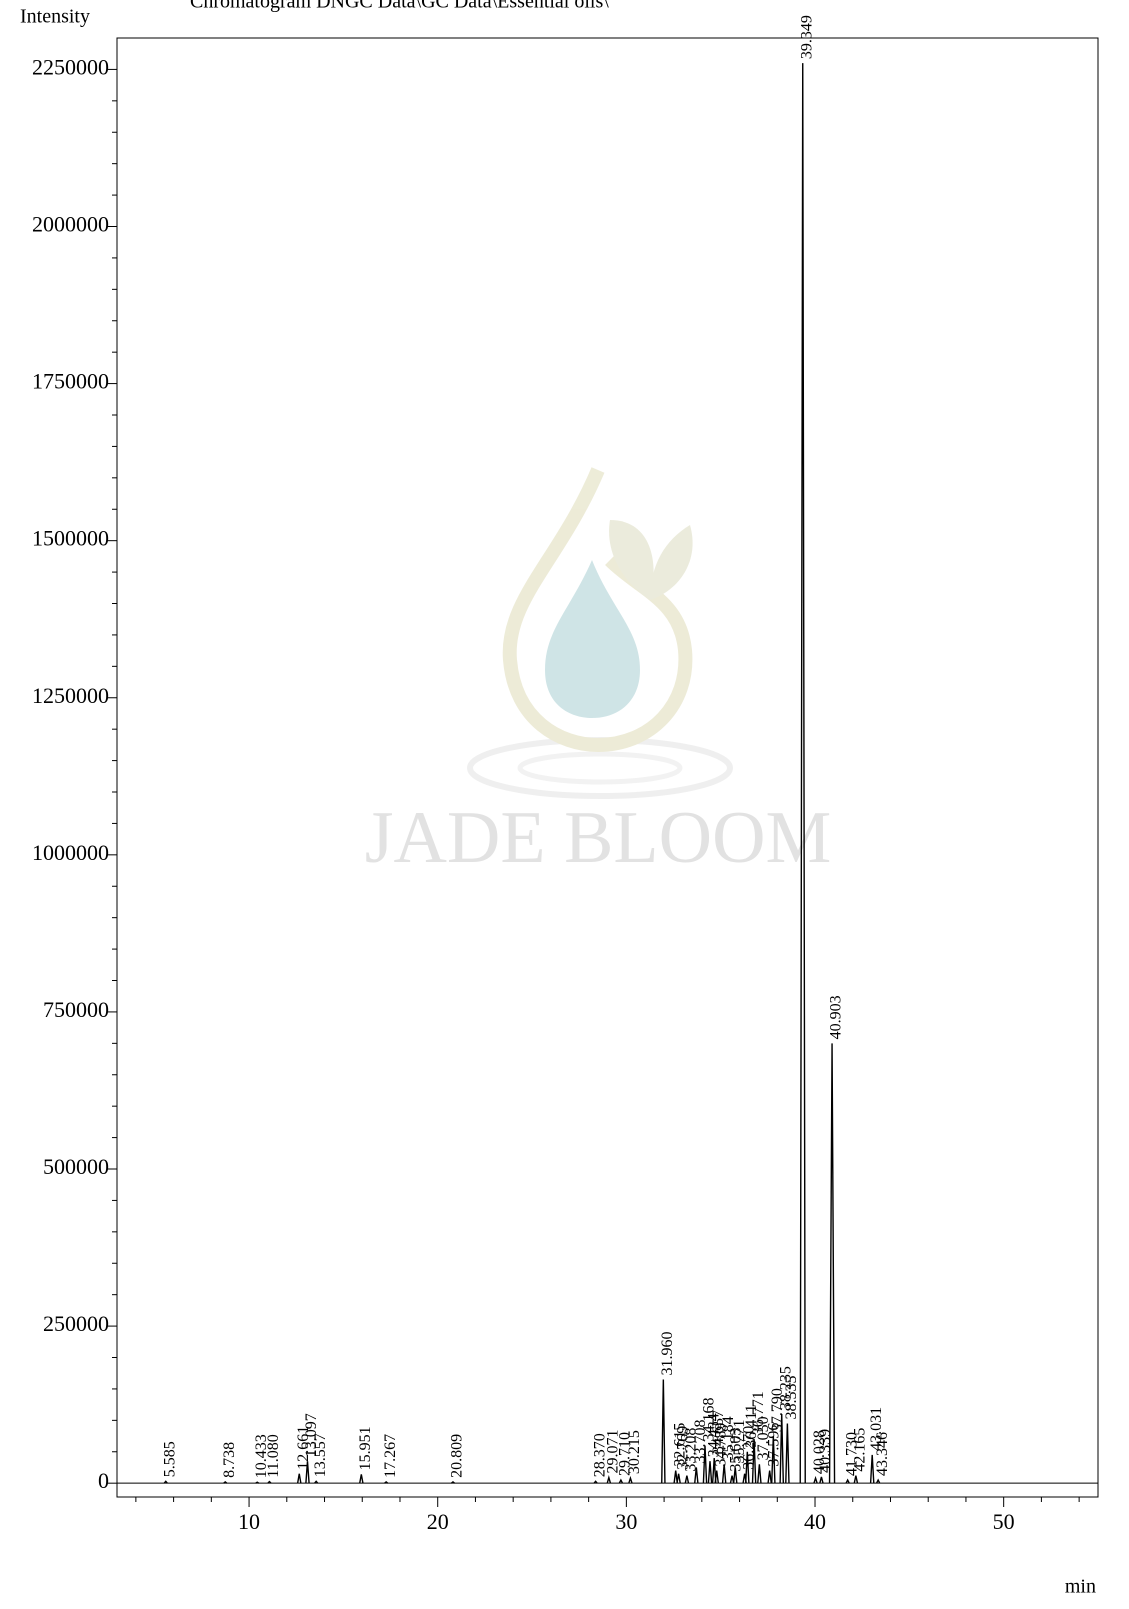  Describe the element at coordinates (438, 1521) in the screenshot. I see `x-tick-label: 20` at that location.